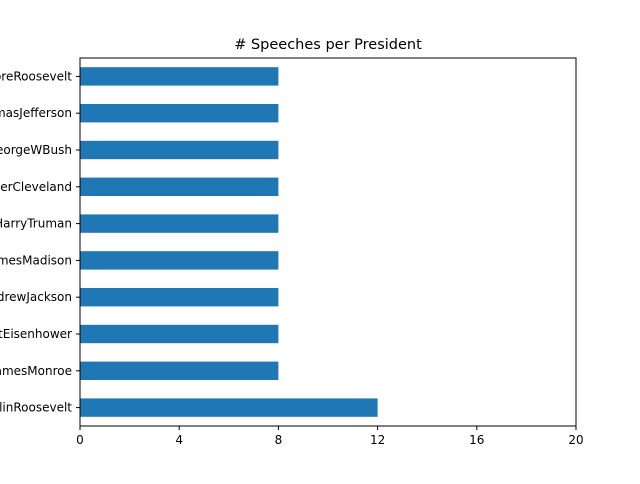 Image resolution: width=640 pixels, height=484 pixels. I want to click on y-tick-label: JamesMadison, so click(36, 260).